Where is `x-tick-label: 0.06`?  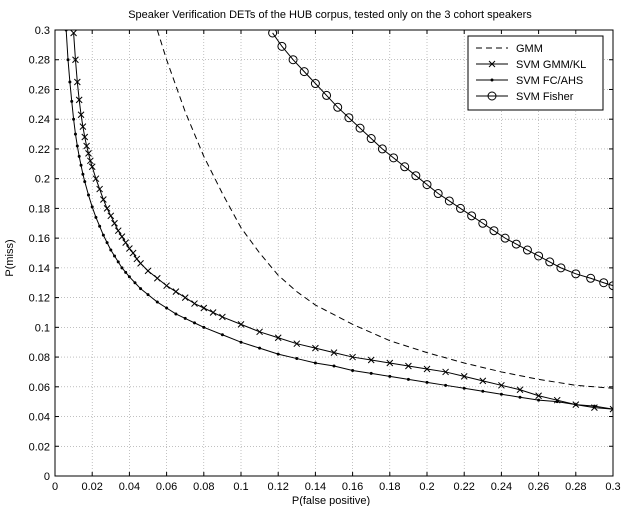 x-tick-label: 0.06 is located at coordinates (166, 487).